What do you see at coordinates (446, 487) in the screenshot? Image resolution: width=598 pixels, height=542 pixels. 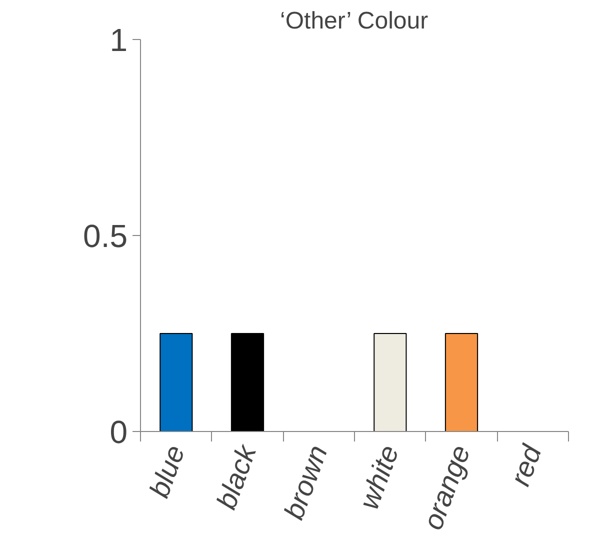 I see `x-tick-label: orange` at bounding box center [446, 487].